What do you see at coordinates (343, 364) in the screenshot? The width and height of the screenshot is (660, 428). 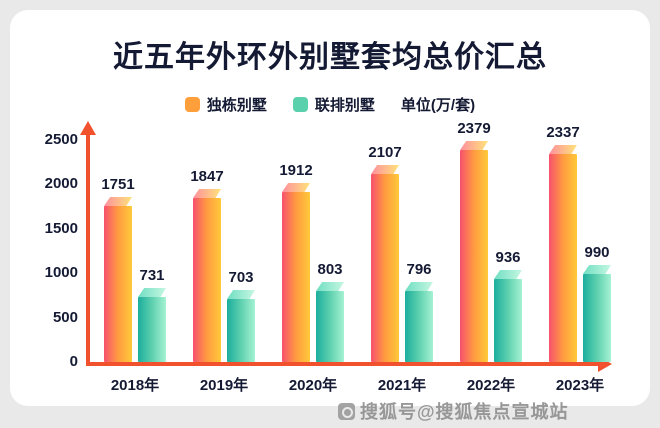 I see `x-axis` at bounding box center [343, 364].